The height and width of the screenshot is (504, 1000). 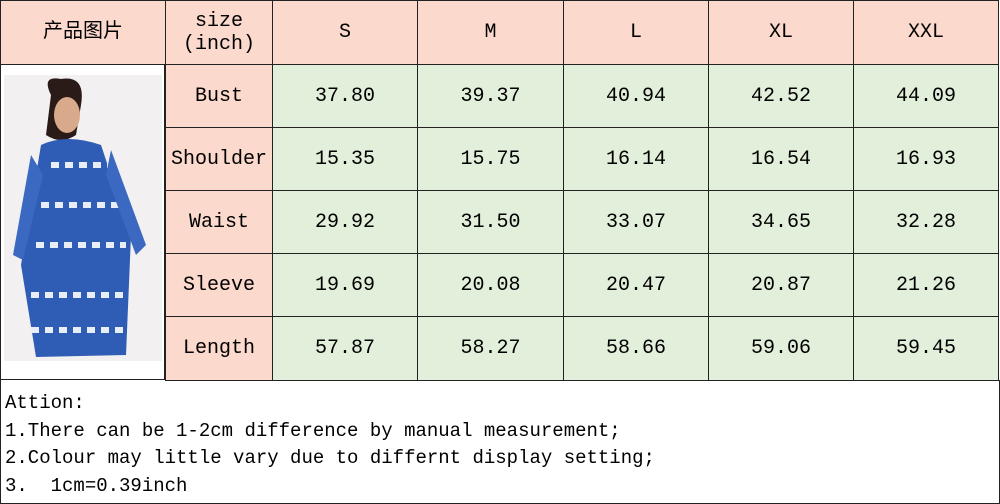 What do you see at coordinates (490, 96) in the screenshot?
I see `value-cell: 39.37` at bounding box center [490, 96].